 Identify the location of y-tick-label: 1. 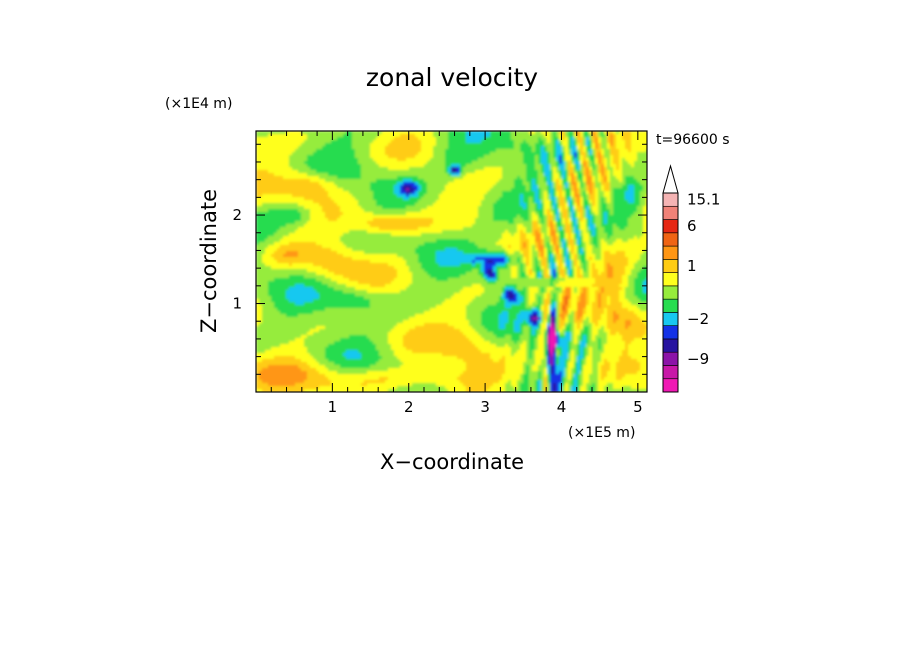
(237, 304).